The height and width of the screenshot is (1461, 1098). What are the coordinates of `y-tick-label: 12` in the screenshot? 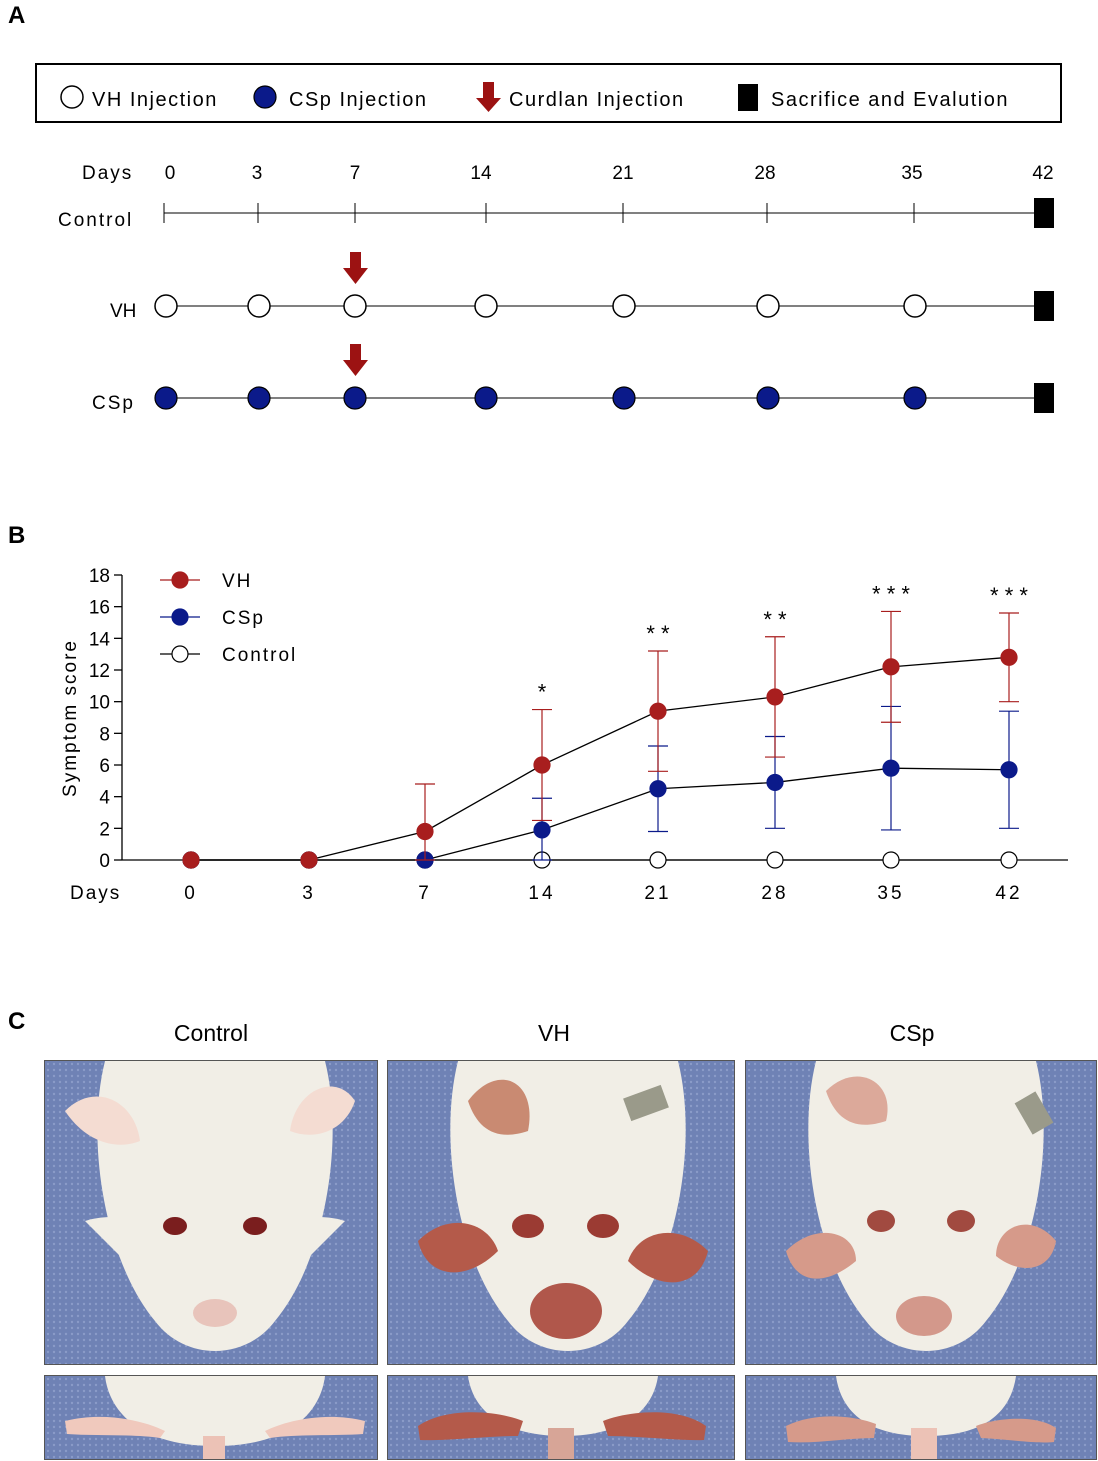 It's located at (99, 671).